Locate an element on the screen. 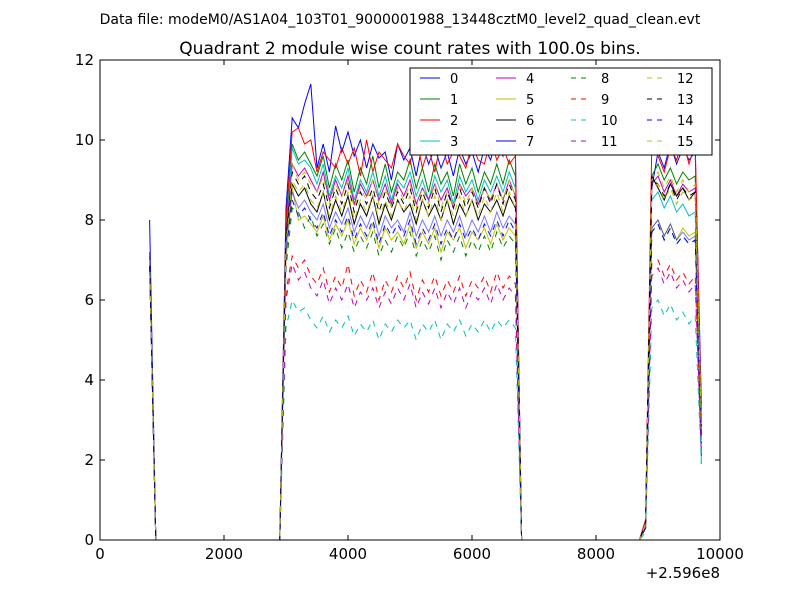  x-tick-label: 2000 is located at coordinates (224, 554).